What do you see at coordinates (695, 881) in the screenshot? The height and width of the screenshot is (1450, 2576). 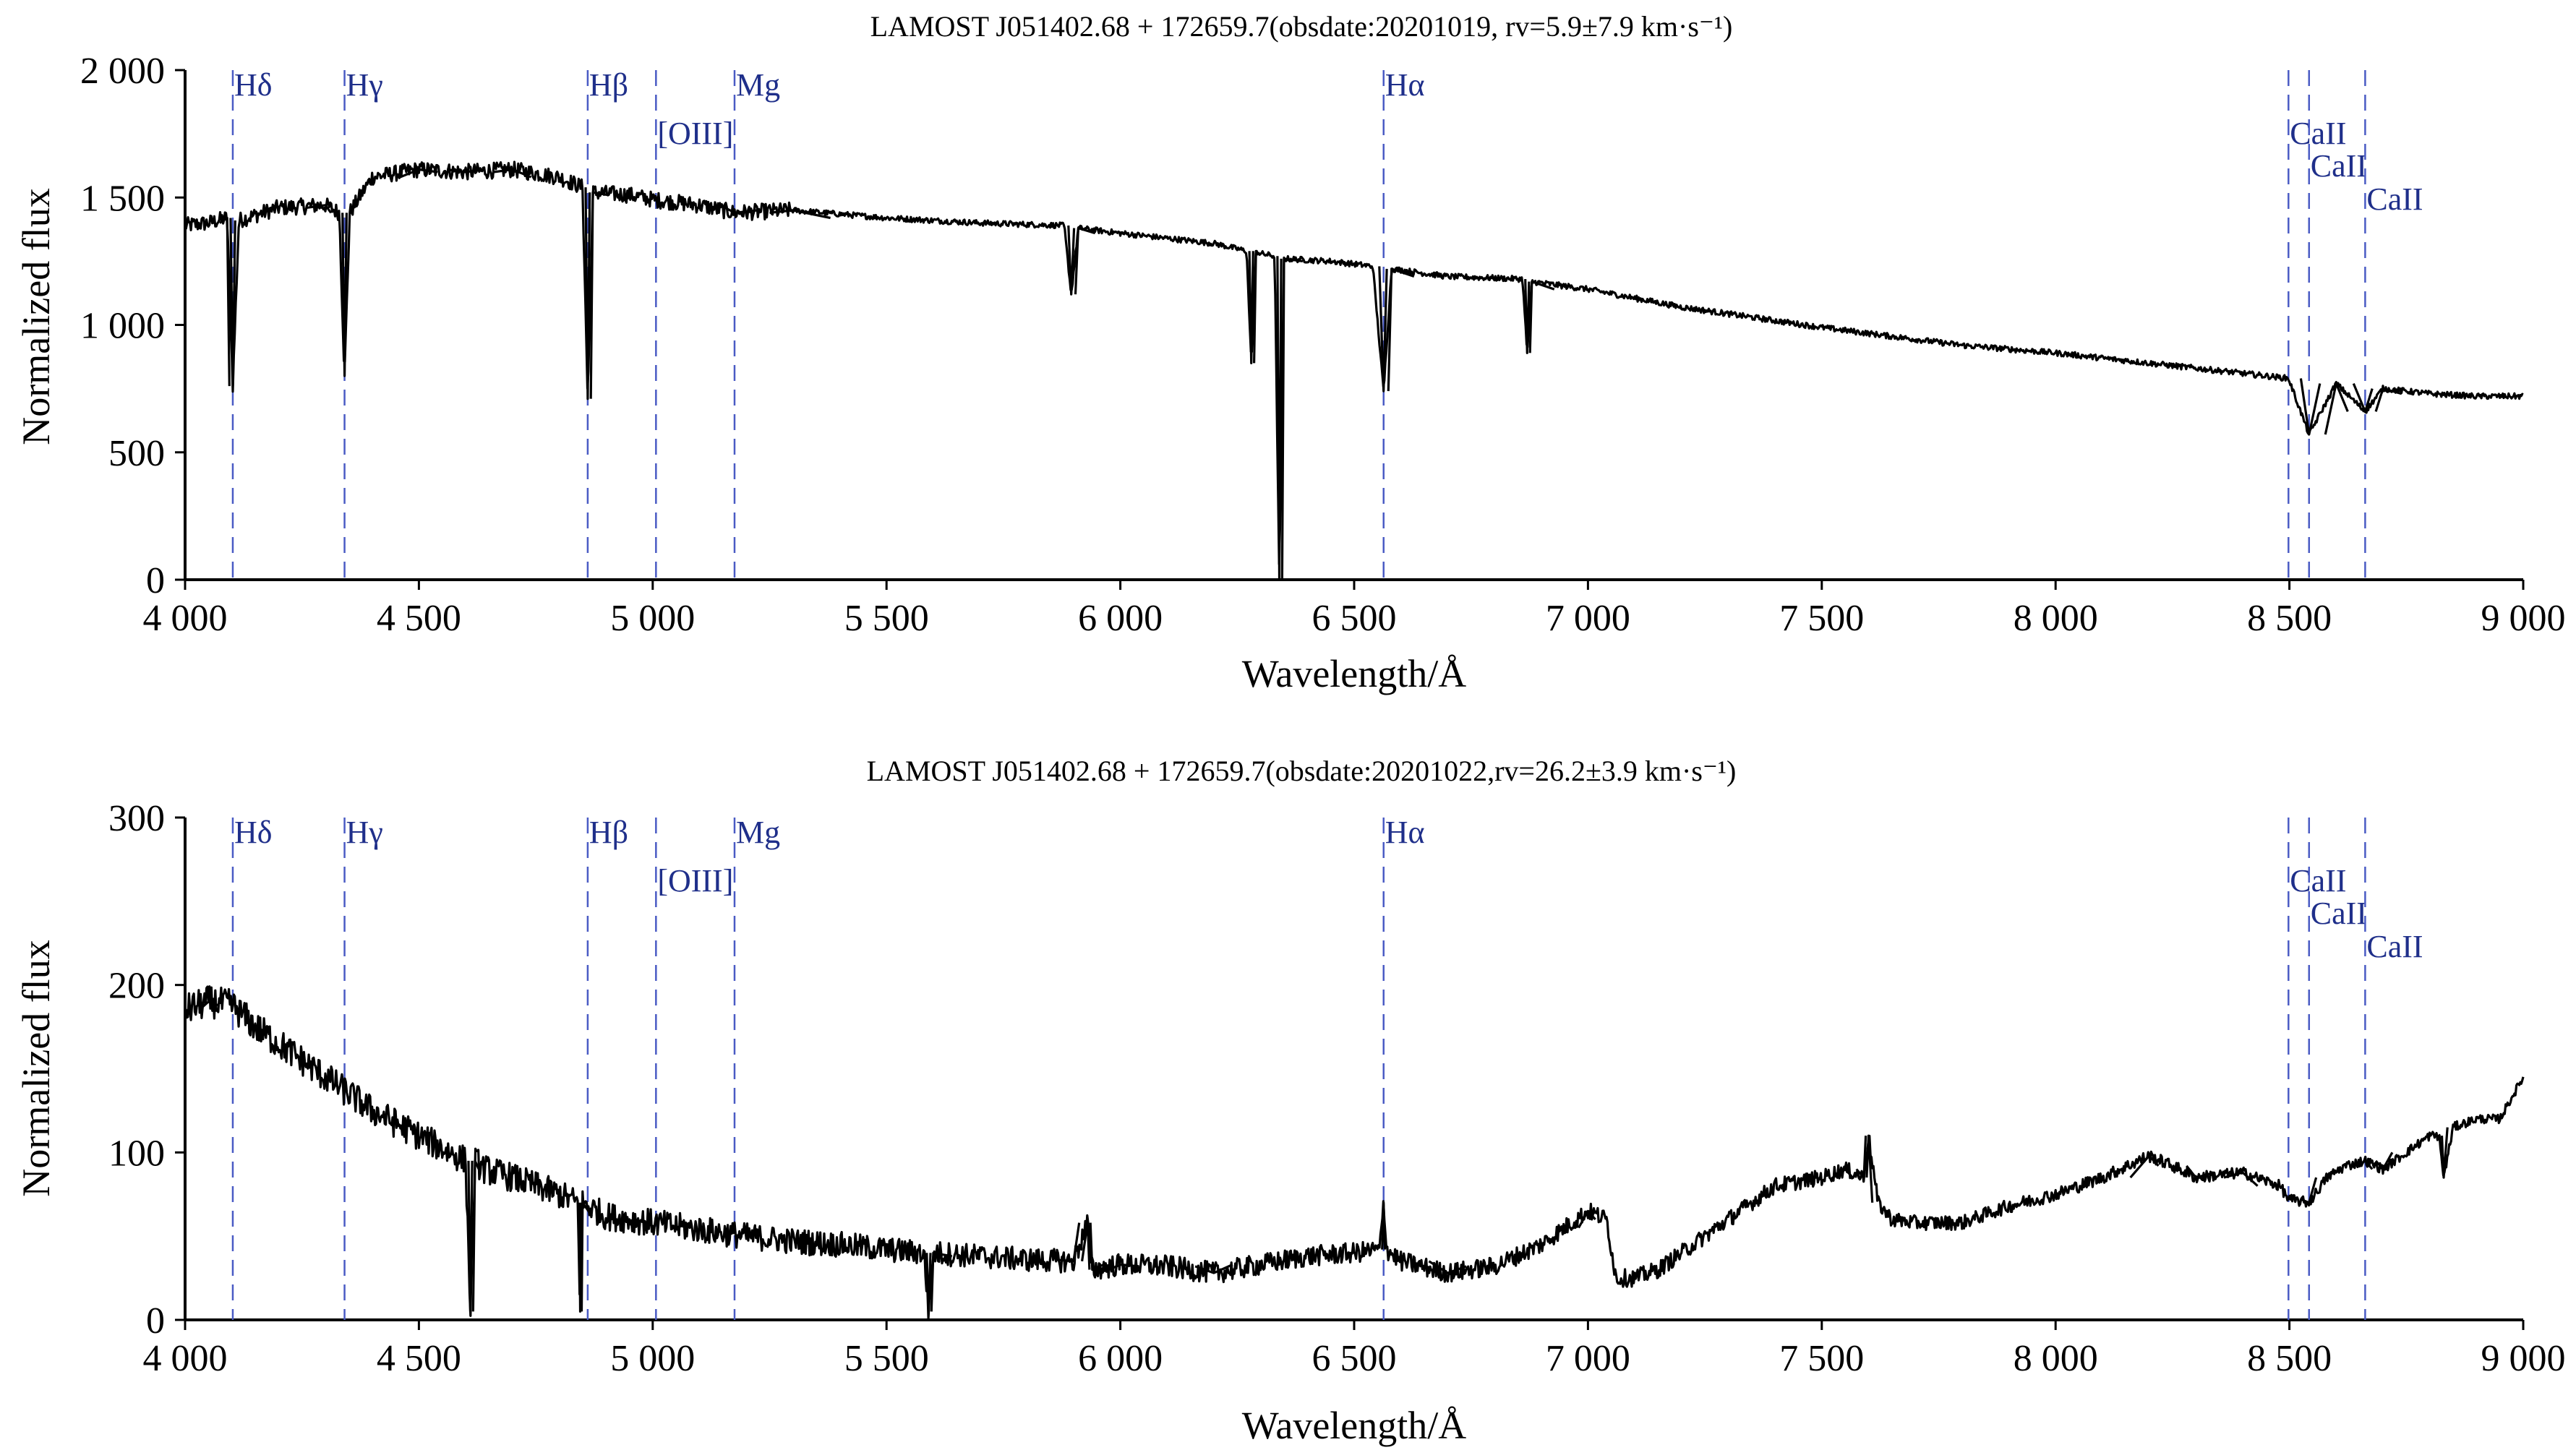 I see `line-marker-label-2: [OIII]` at bounding box center [695, 881].